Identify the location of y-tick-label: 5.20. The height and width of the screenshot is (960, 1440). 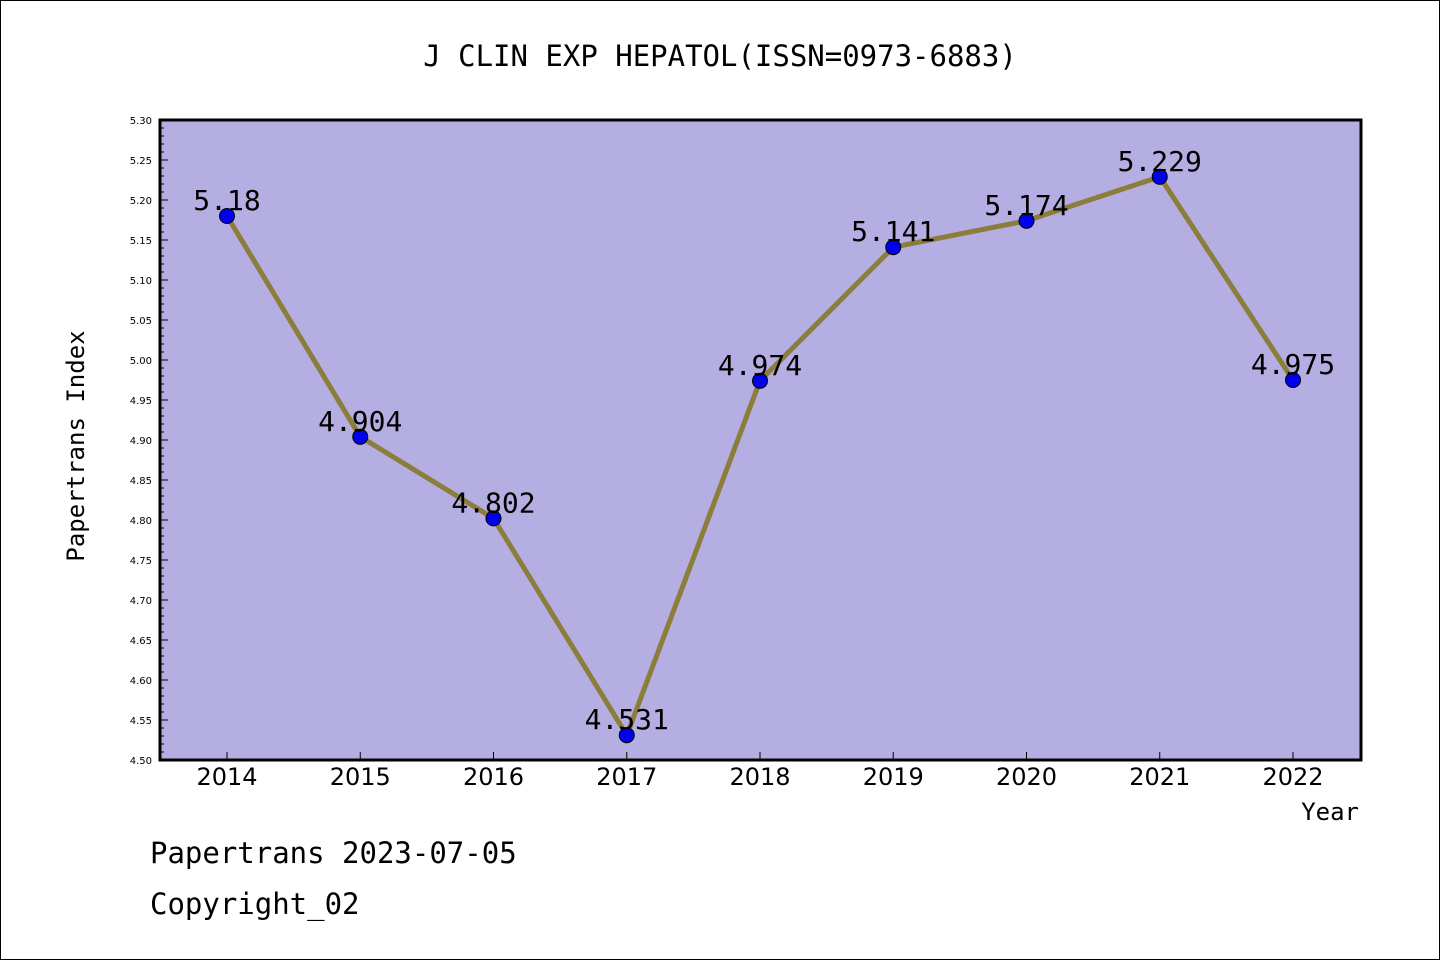
(141, 201).